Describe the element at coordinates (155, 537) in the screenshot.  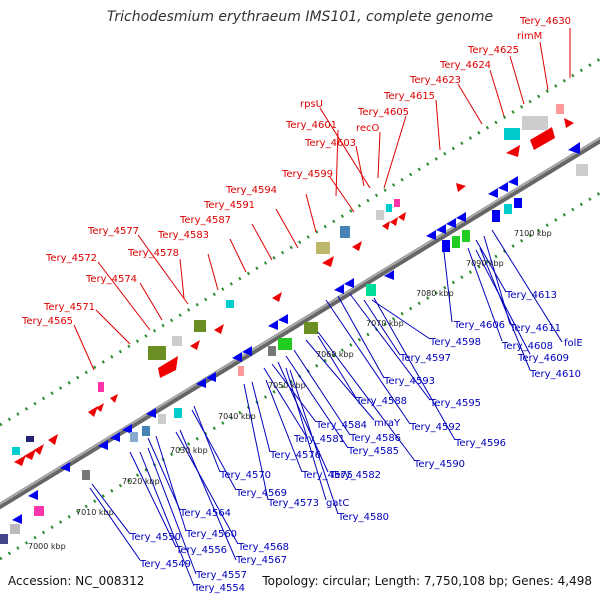
I see `reverse-gene-label: Tery_4550` at that location.